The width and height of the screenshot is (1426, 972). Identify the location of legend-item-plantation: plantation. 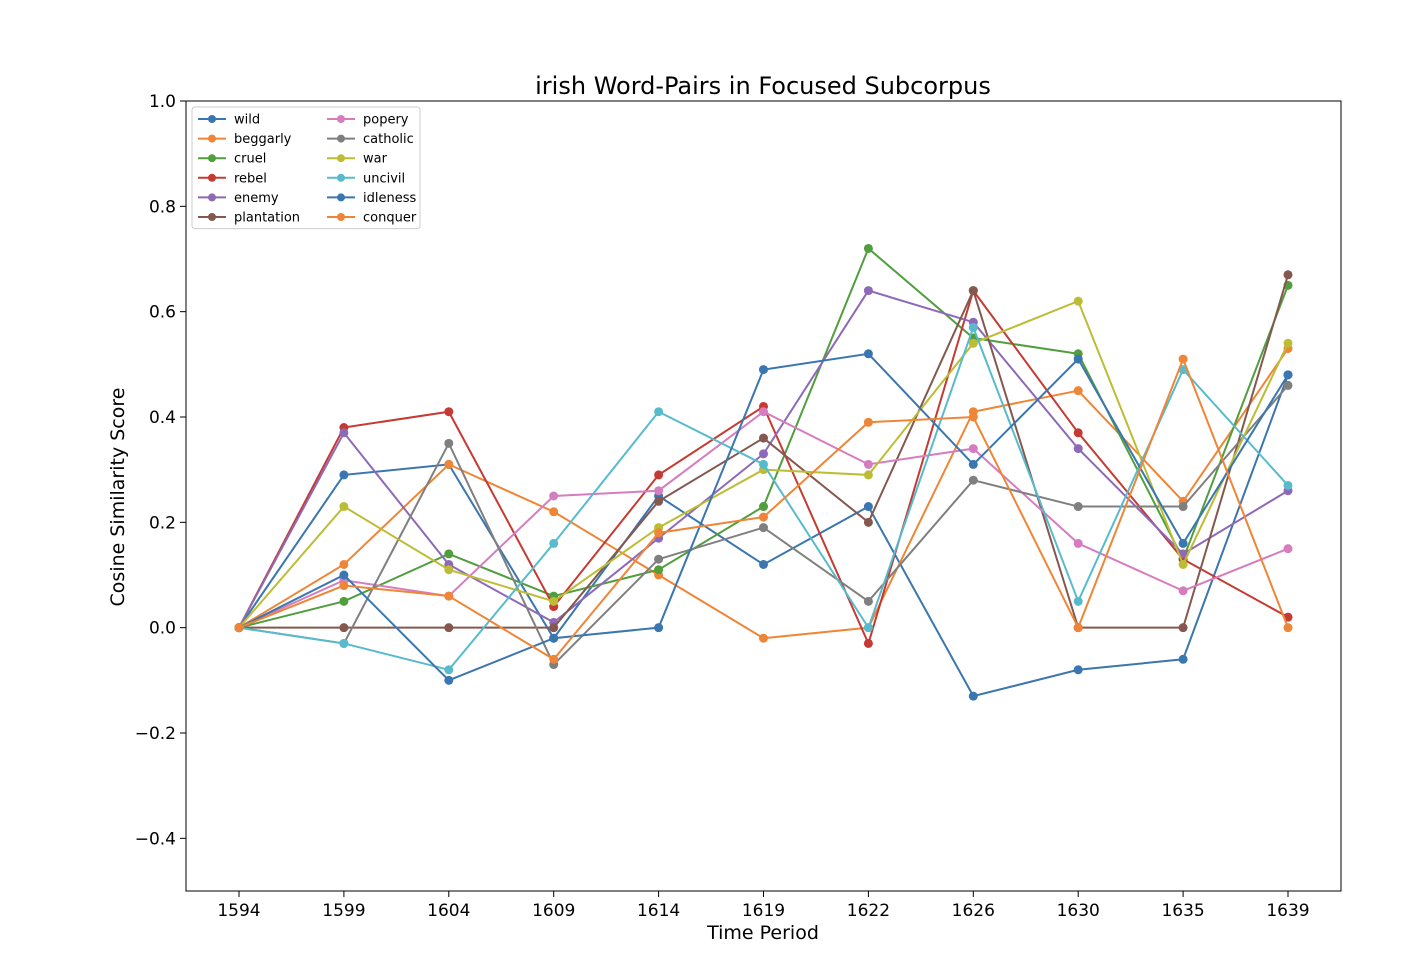
(249, 218).